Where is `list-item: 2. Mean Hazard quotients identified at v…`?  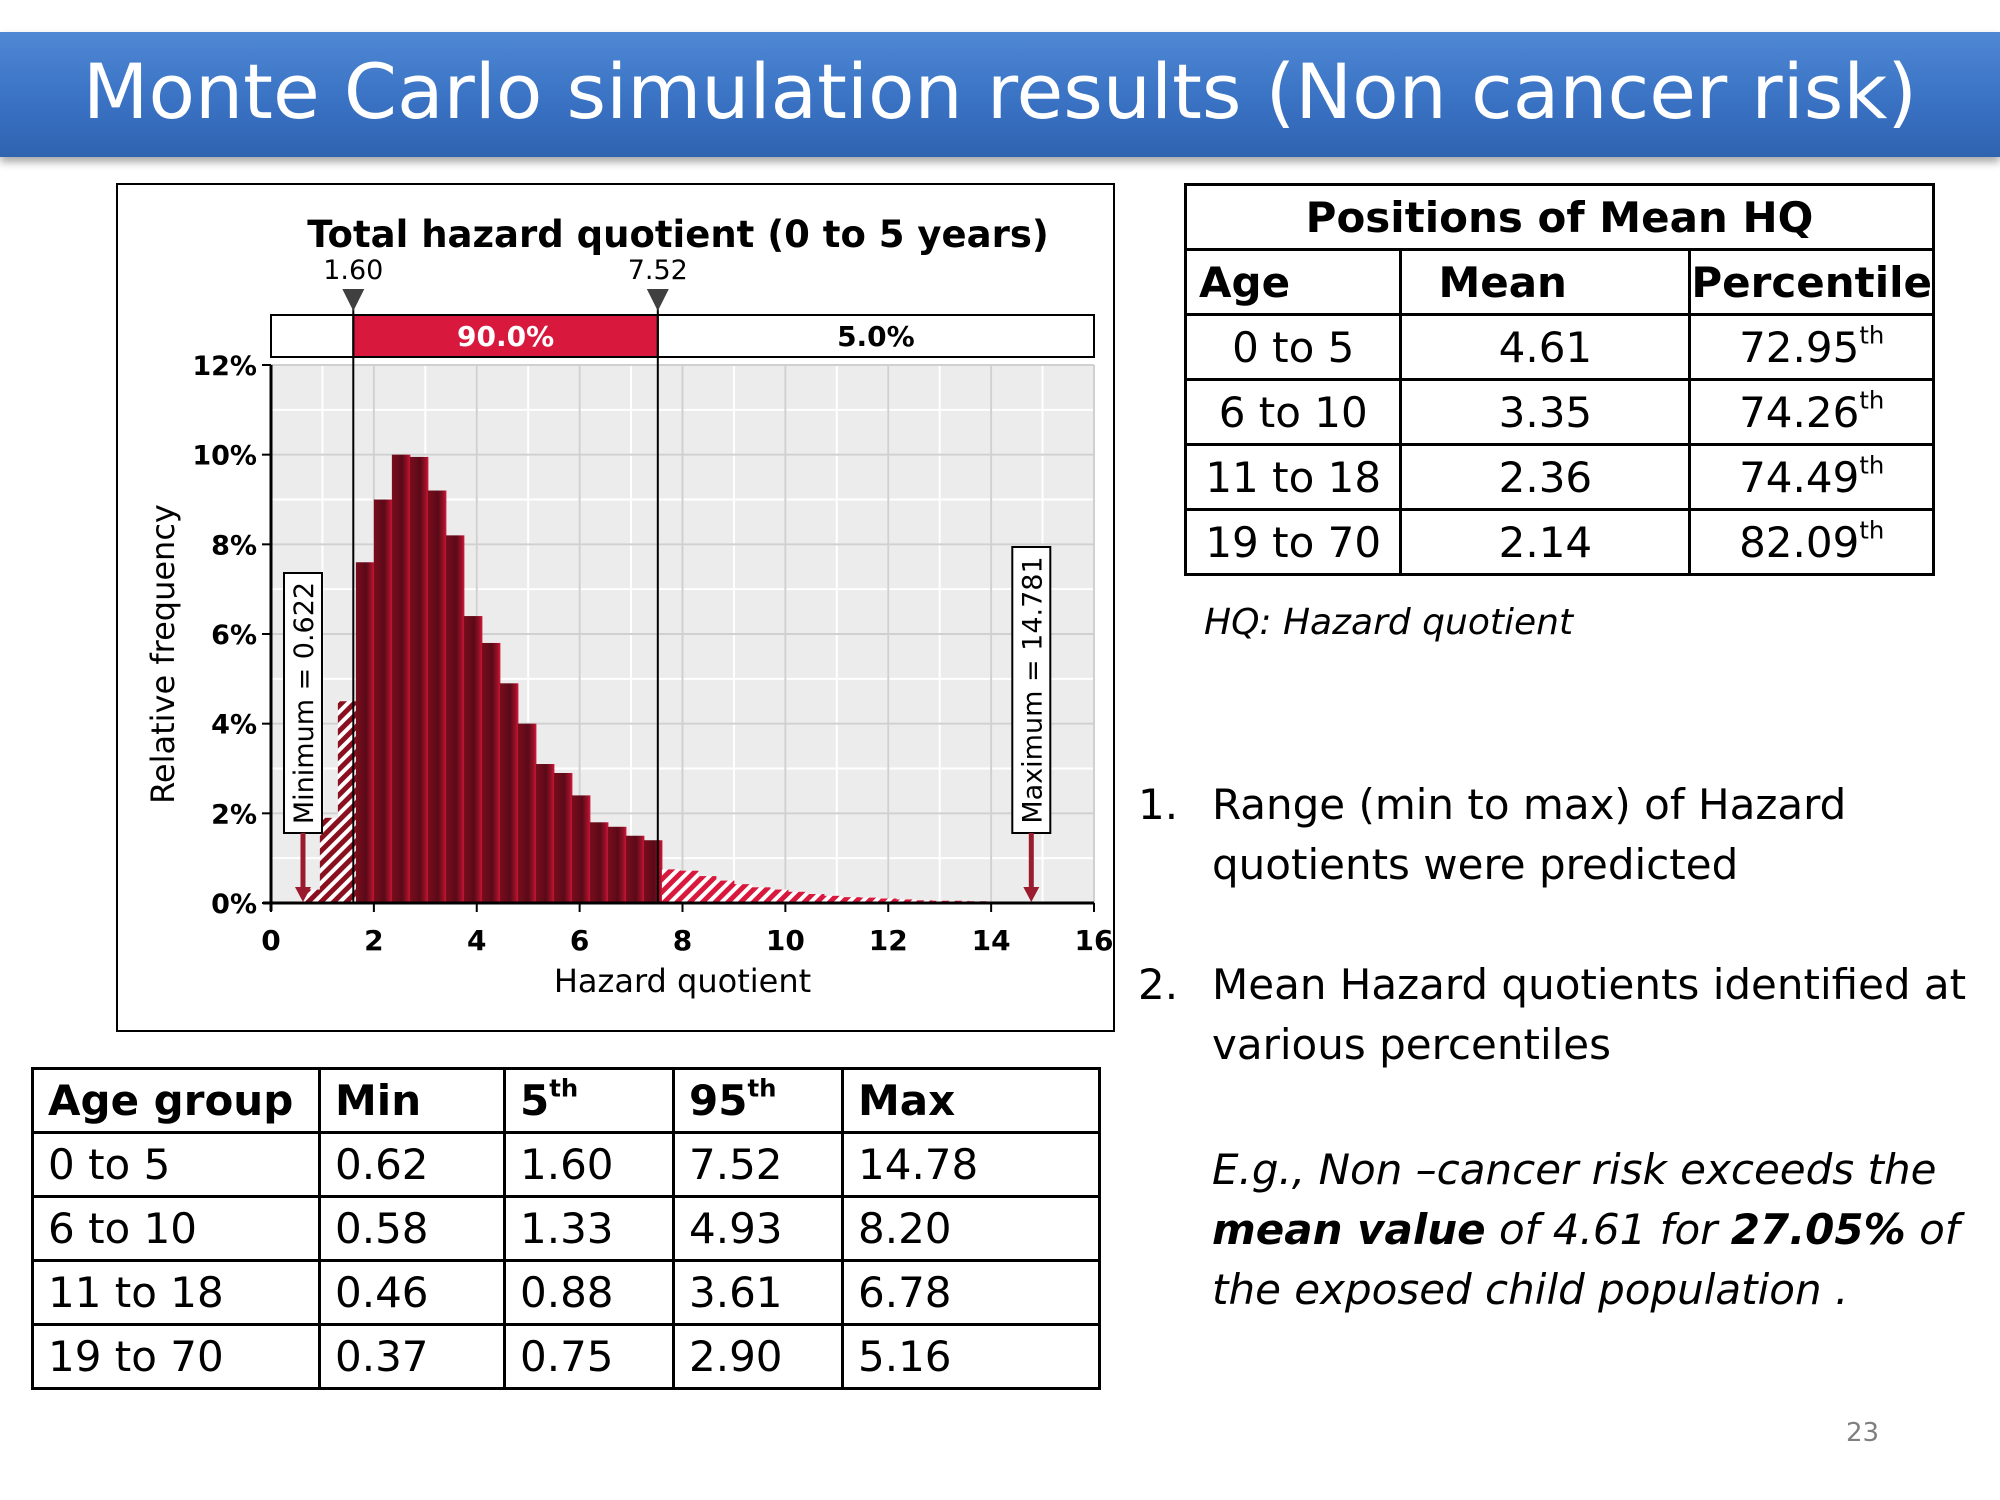
list-item: 2. Mean Hazard quotients identified at v… is located at coordinates (1555, 1015).